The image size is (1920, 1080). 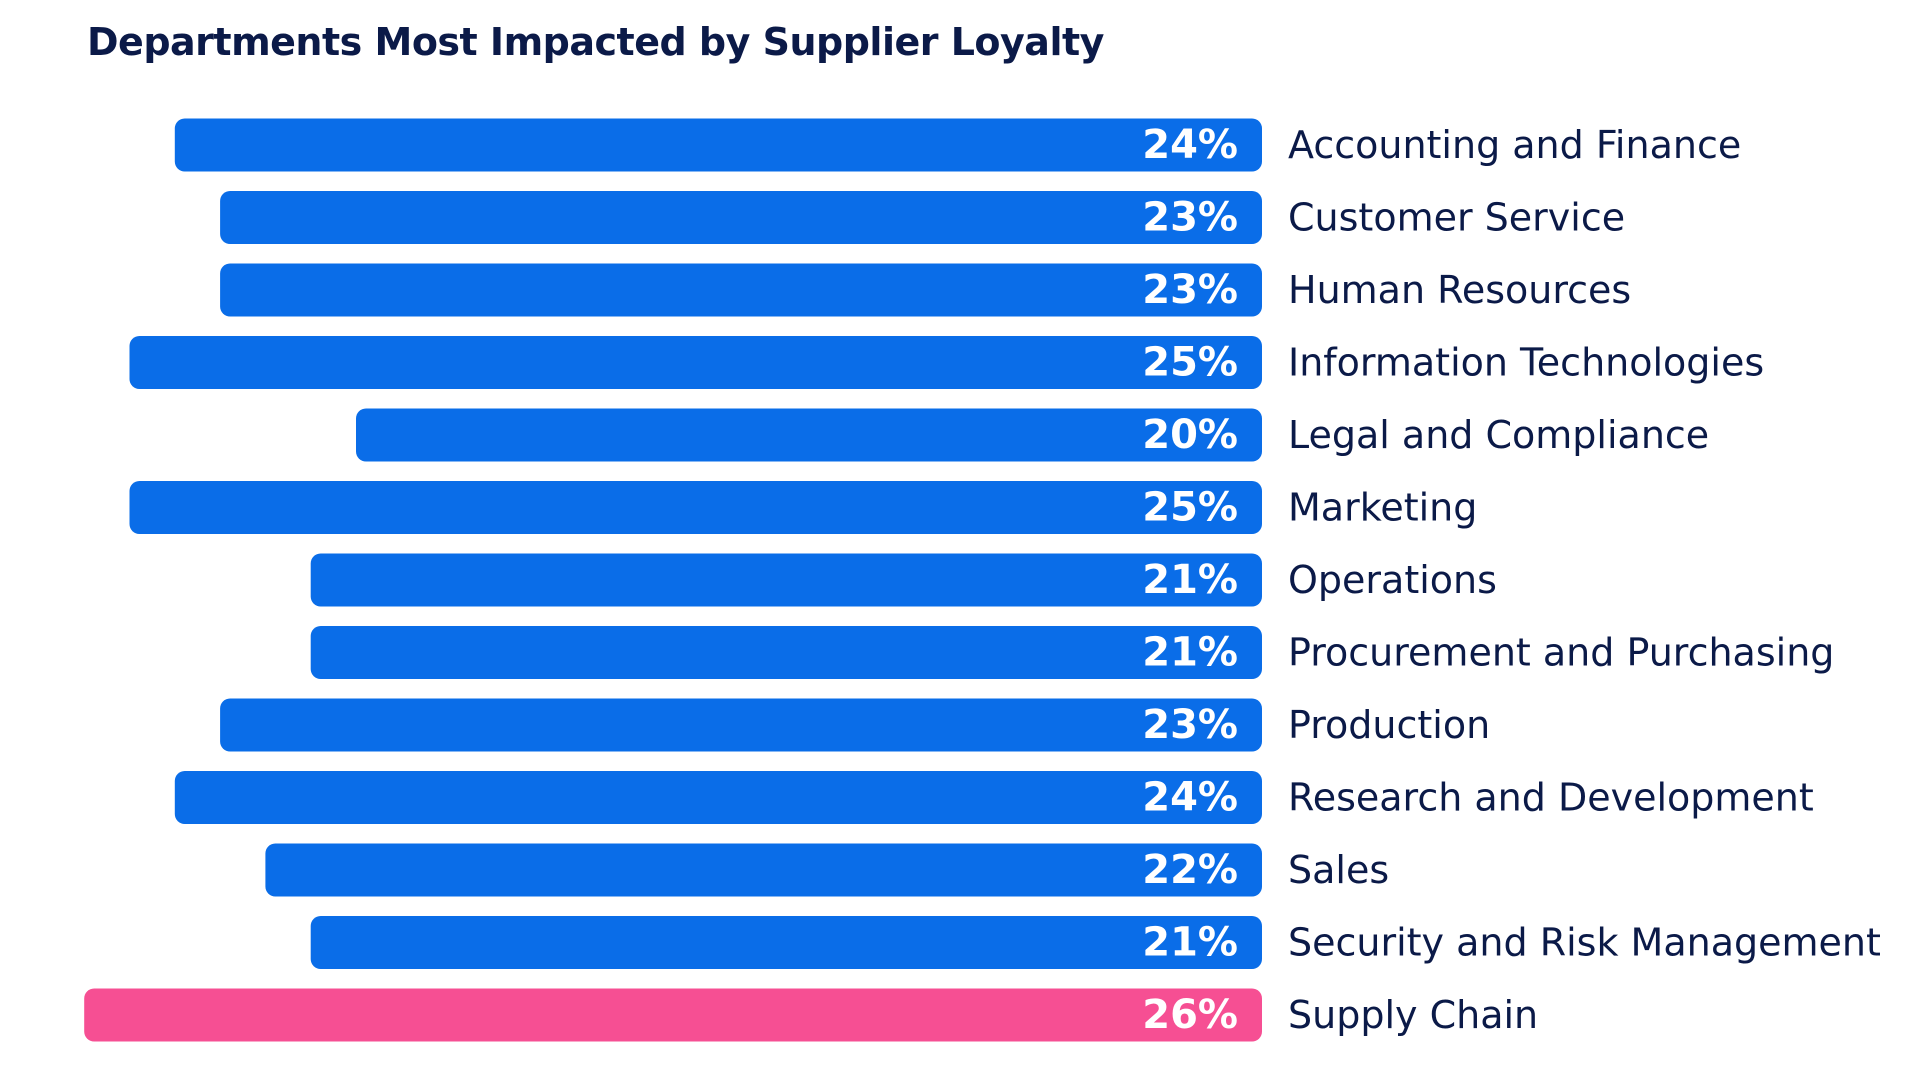 What do you see at coordinates (1338, 870) in the screenshot?
I see `category-label: Sales` at bounding box center [1338, 870].